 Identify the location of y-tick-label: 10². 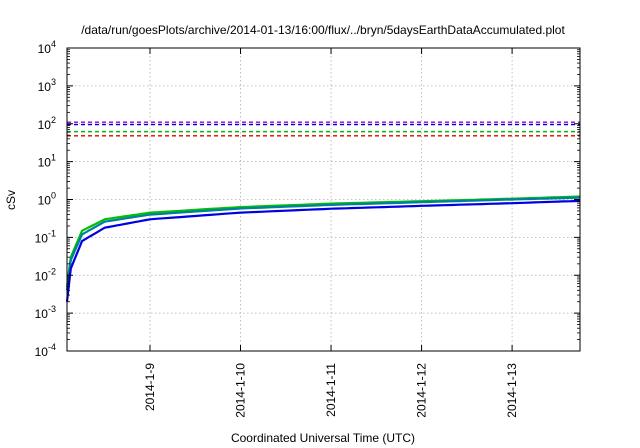
(47, 123).